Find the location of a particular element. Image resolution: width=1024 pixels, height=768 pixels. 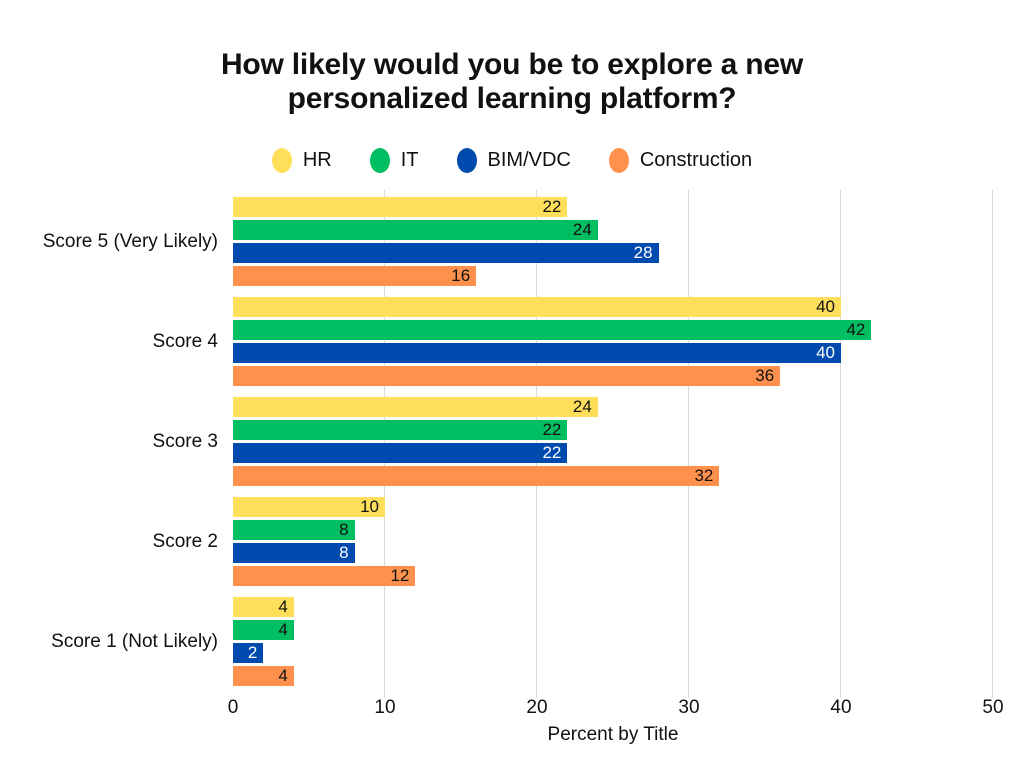

bar-construction-score-2: 12 is located at coordinates (324, 576).